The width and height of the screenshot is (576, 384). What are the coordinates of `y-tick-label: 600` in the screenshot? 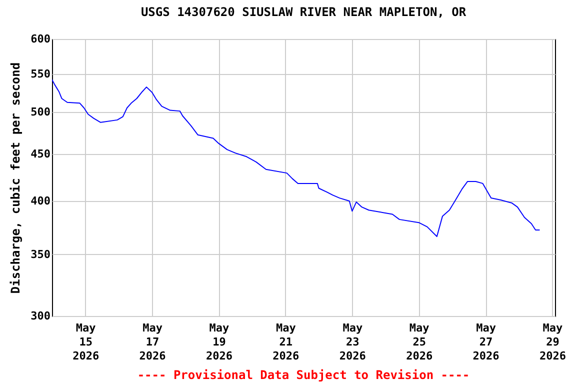 It's located at (40, 39).